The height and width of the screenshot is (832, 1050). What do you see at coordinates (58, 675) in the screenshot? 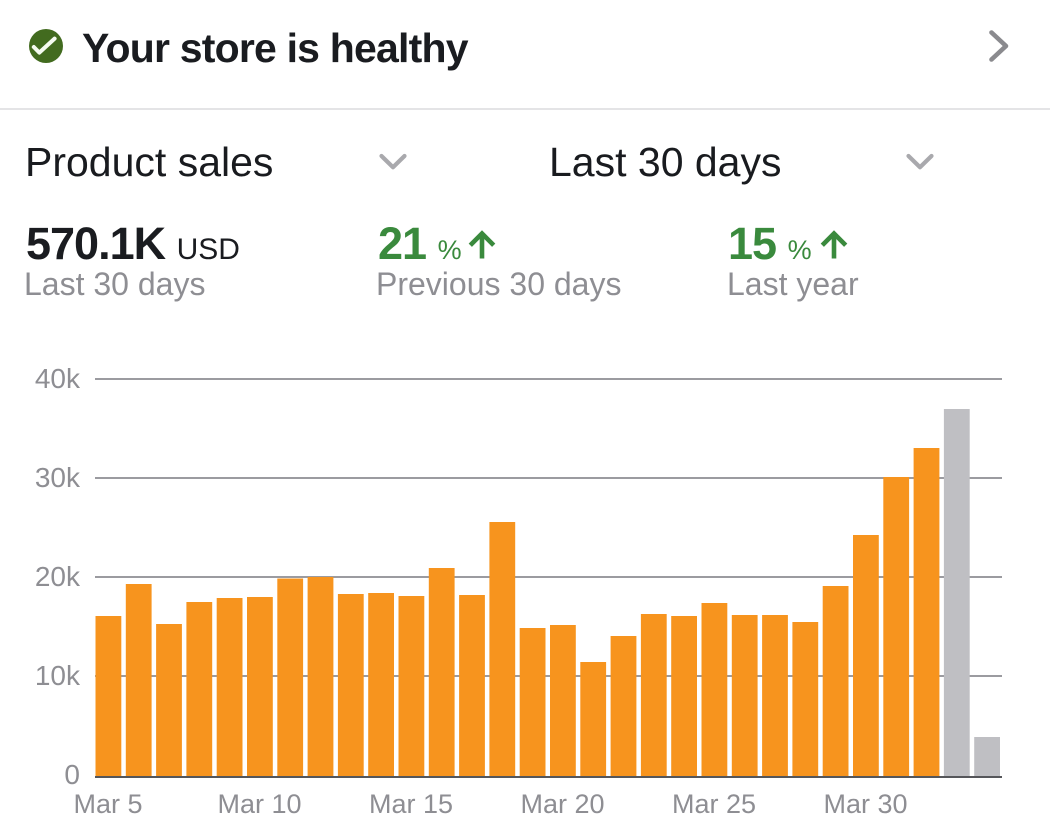
I see `svg-text: 10k` at bounding box center [58, 675].